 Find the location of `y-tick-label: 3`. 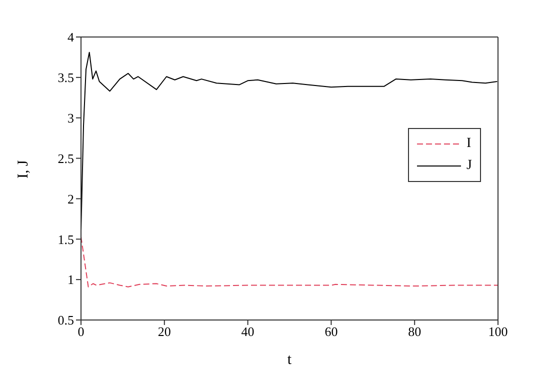

y-tick-label: 3 is located at coordinates (71, 118).